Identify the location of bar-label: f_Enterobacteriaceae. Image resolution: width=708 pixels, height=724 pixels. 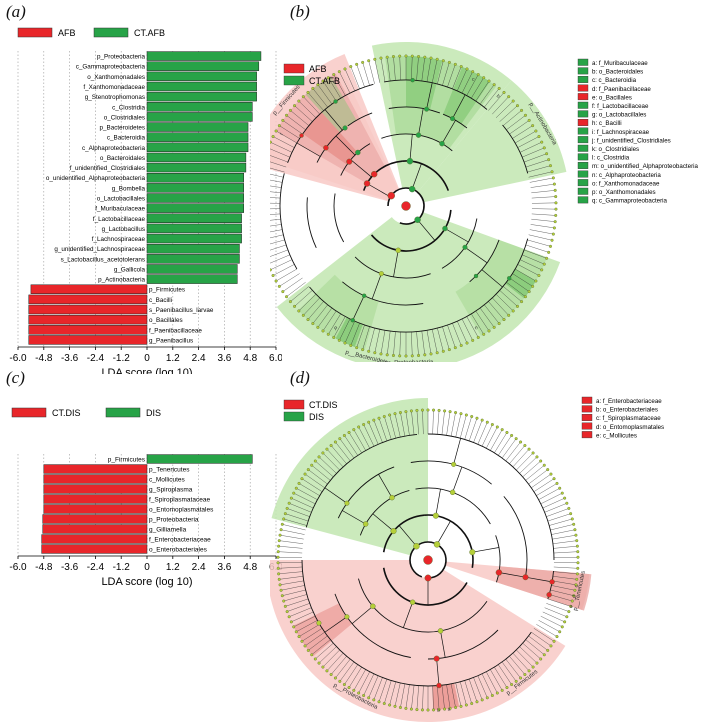
(180, 540).